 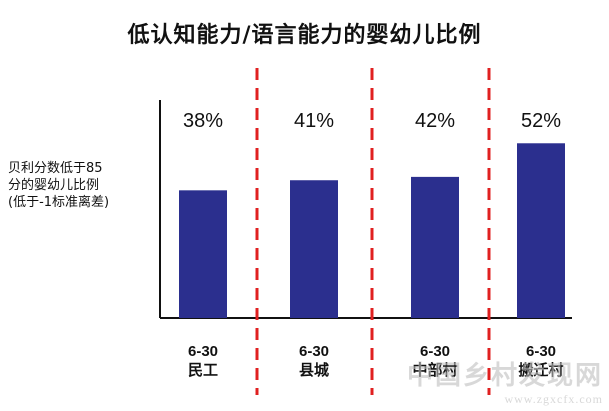 What do you see at coordinates (314, 351) in the screenshot?
I see `category-range-2: 6-30` at bounding box center [314, 351].